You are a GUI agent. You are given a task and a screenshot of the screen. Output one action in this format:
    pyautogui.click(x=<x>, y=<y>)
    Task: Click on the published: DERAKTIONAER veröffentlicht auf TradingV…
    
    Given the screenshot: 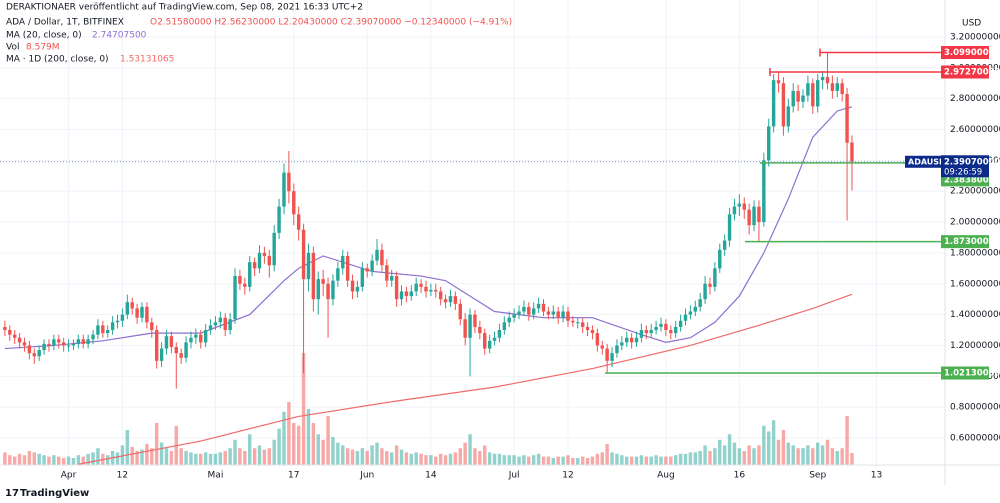 What is the action you would take?
    pyautogui.click(x=184, y=8)
    